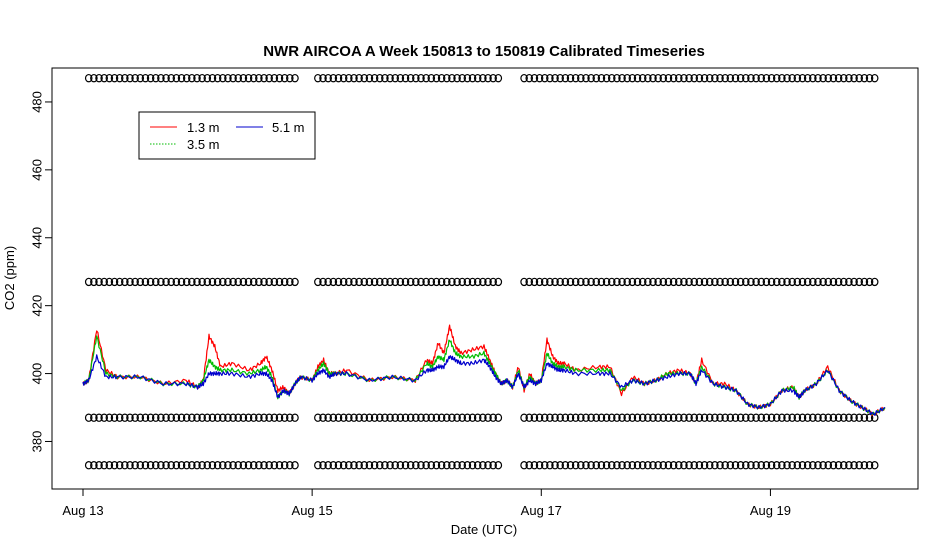  I want to click on x-tick-label: Aug 19, so click(770, 510).